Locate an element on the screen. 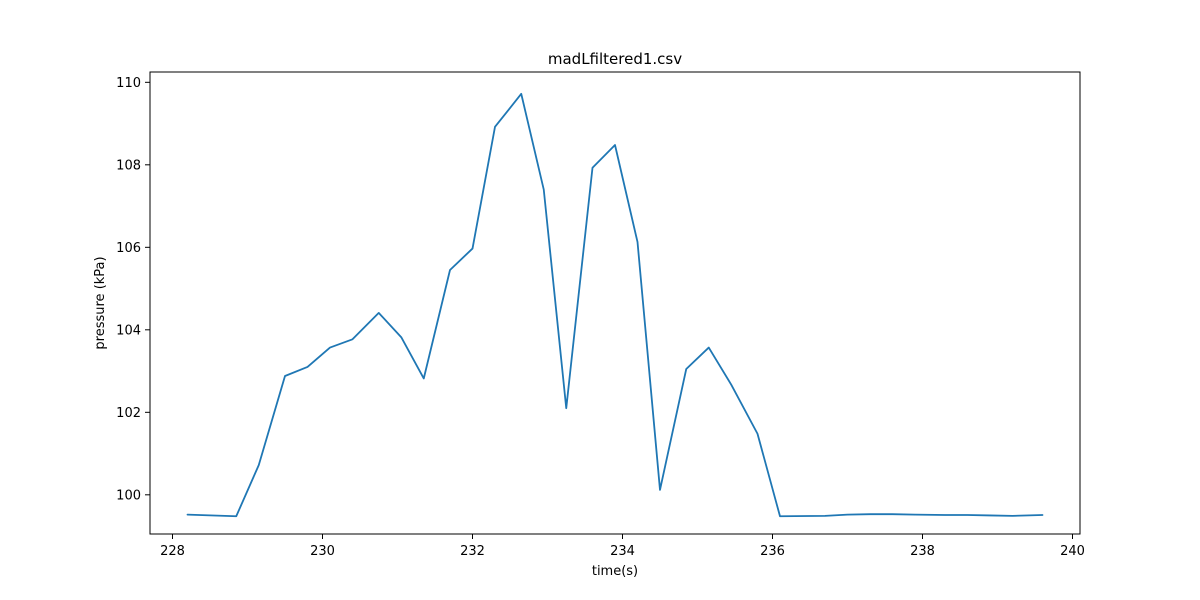 The width and height of the screenshot is (1200, 600). y-tick-label: 104 is located at coordinates (128, 330).